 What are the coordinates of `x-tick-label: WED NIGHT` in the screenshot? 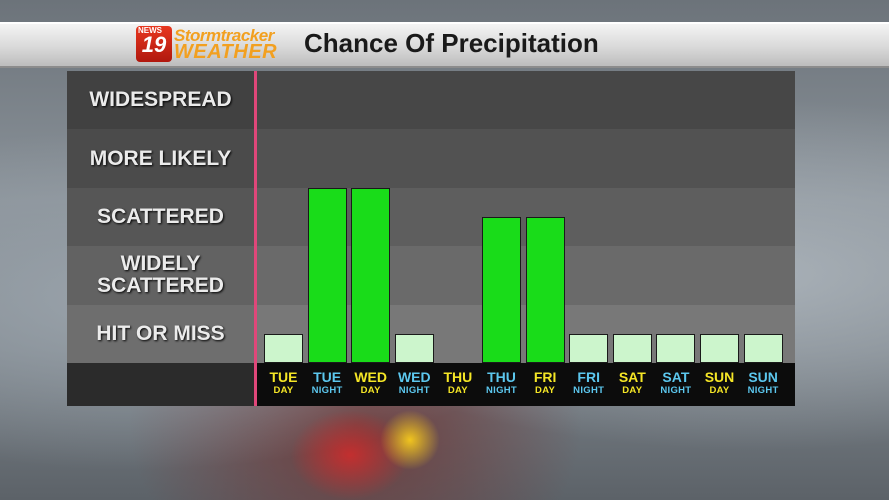 It's located at (414, 382).